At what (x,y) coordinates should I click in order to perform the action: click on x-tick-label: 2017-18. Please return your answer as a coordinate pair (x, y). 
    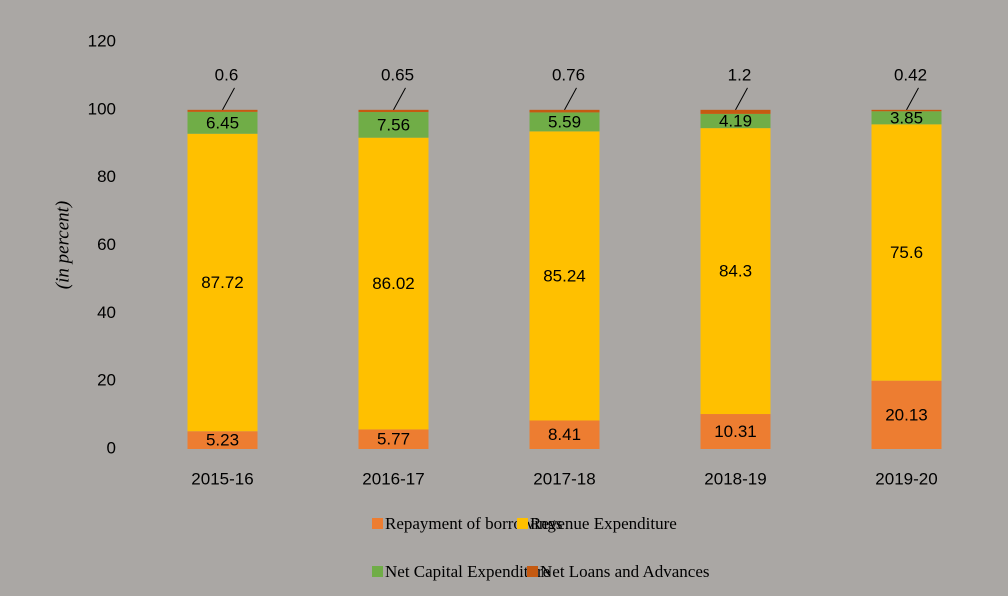
    Looking at the image, I should click on (564, 478).